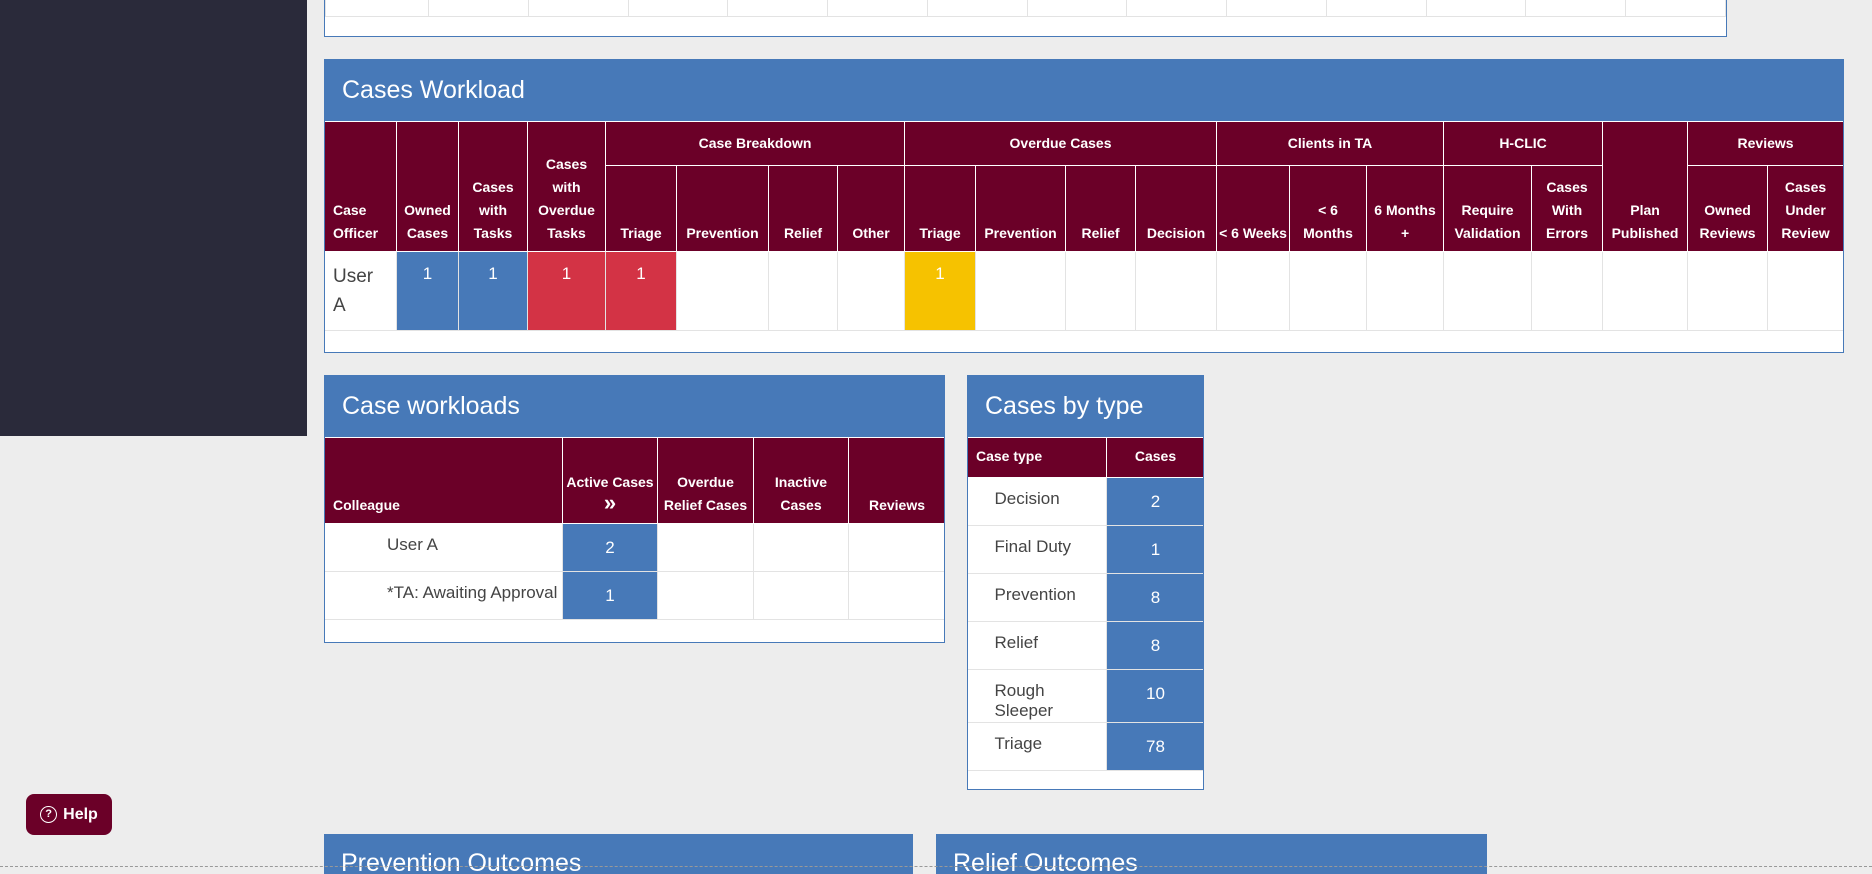  I want to click on relief-outcomes-title: Relief Outcomes, so click(1211, 854).